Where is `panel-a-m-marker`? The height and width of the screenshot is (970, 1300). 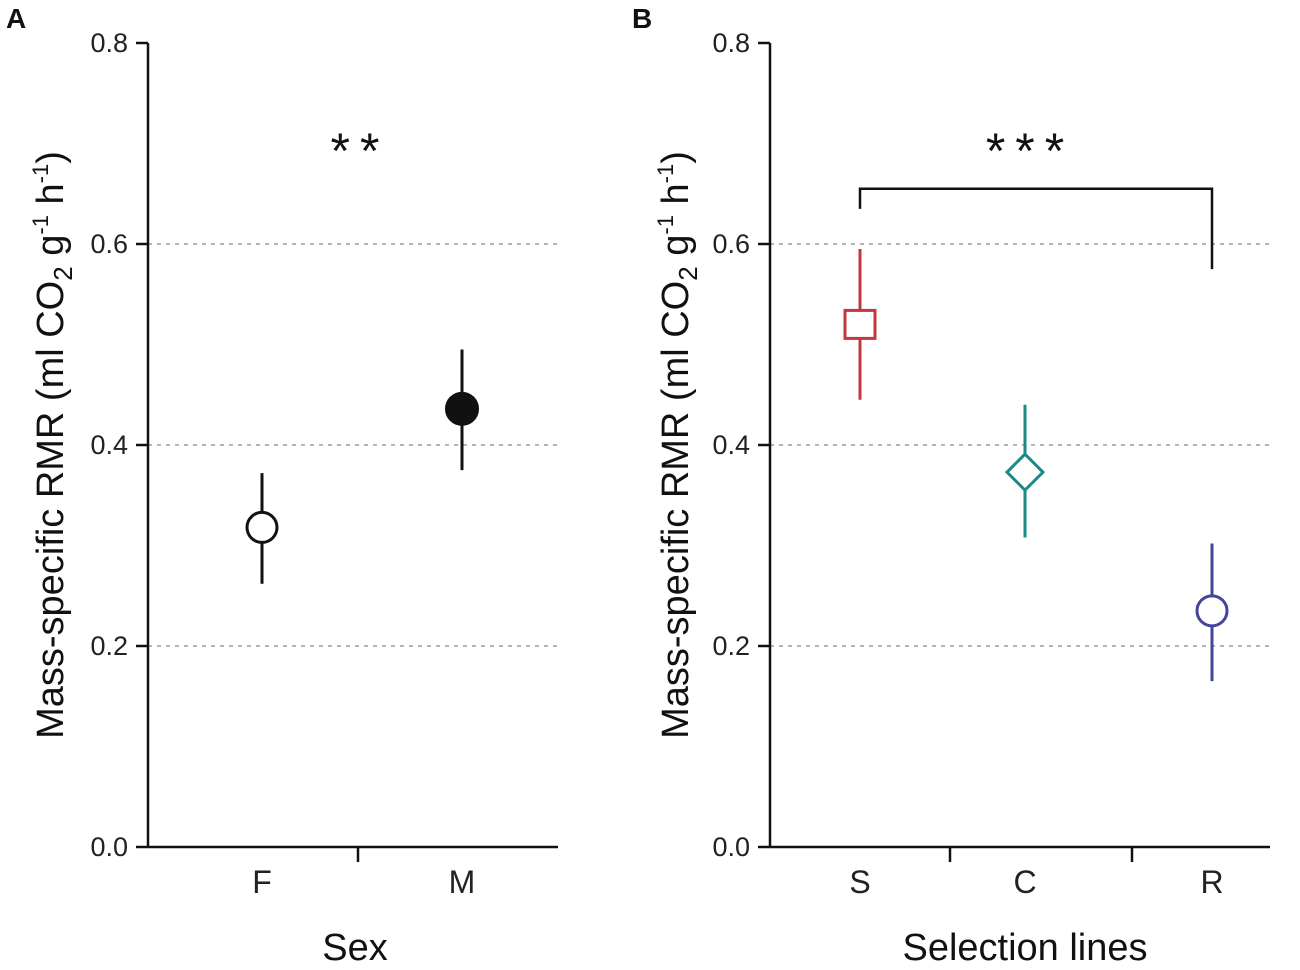
panel-a-m-marker is located at coordinates (462, 408).